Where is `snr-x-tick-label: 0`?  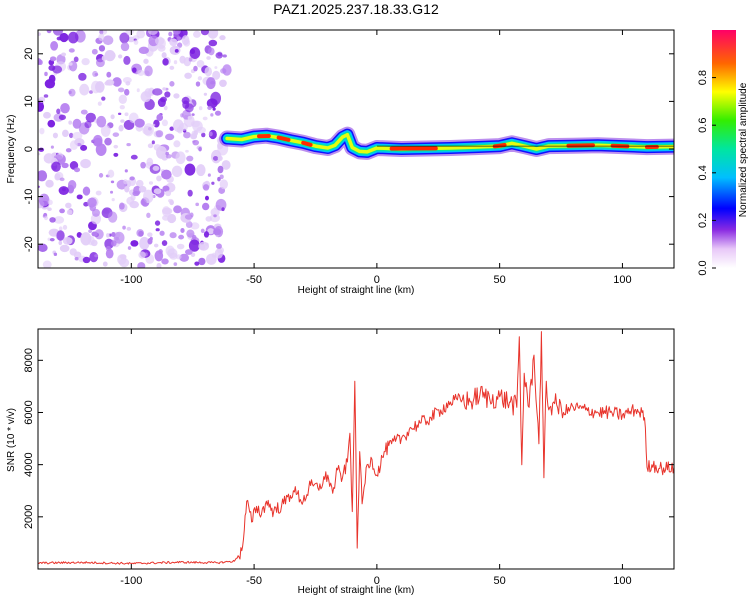 snr-x-tick-label: 0 is located at coordinates (377, 581).